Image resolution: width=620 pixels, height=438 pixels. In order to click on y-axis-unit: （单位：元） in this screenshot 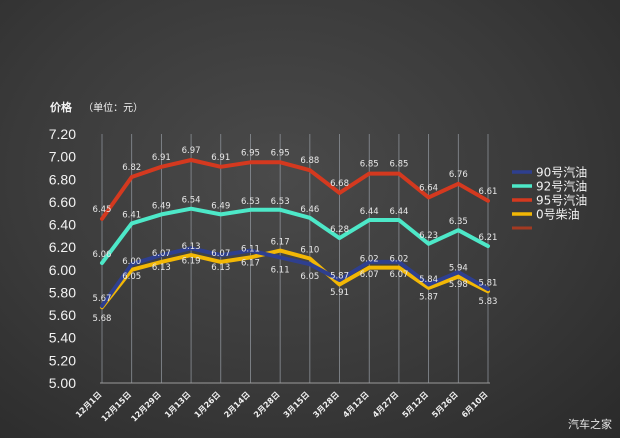, I will do `click(113, 107)`.